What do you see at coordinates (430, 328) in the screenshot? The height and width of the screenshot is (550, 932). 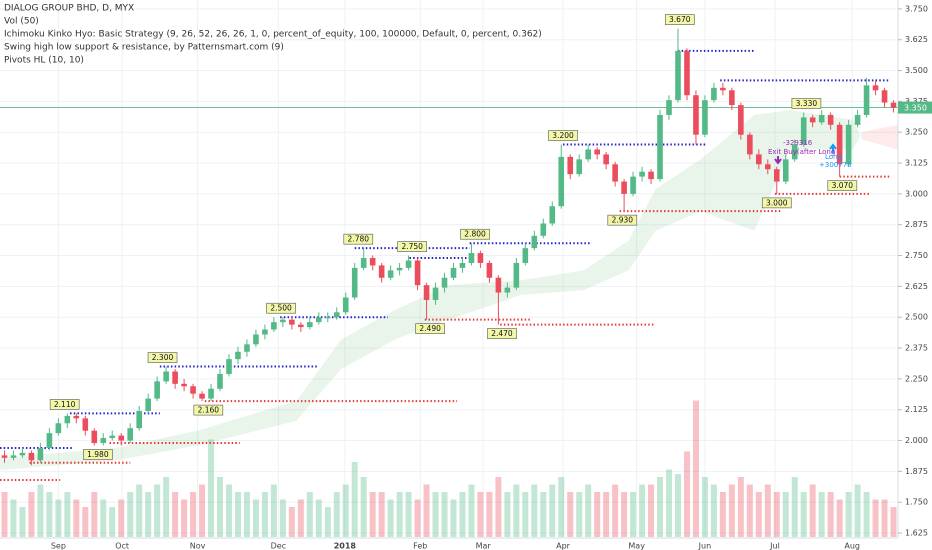 I see `pivot-label: 2.490` at bounding box center [430, 328].